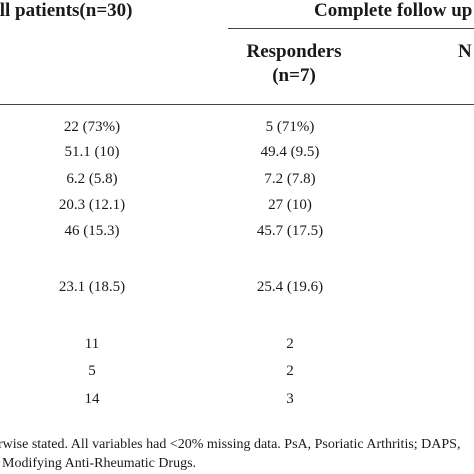 The image size is (474, 474). Describe the element at coordinates (351, 28) in the screenshot. I see `follow-up-rule` at that location.